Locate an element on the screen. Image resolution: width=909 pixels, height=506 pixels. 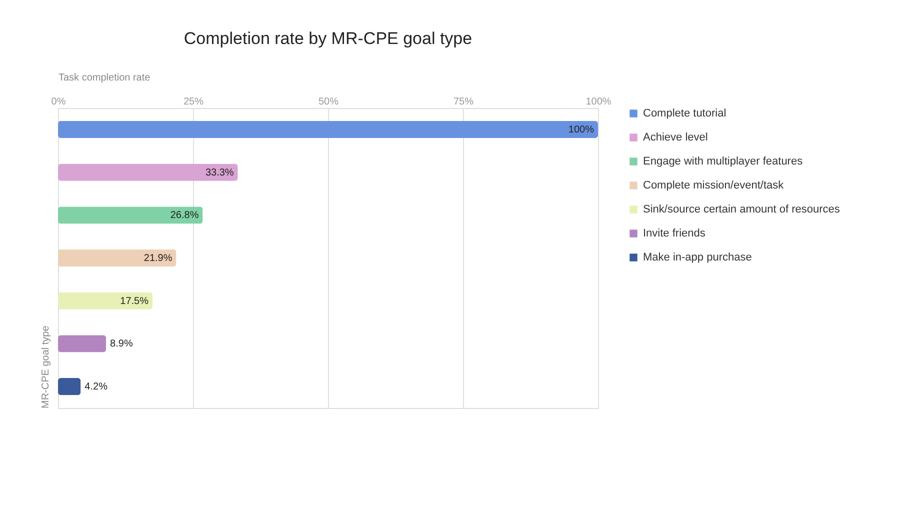
y-axis-title: MR-CPE goal type is located at coordinates (46, 366).